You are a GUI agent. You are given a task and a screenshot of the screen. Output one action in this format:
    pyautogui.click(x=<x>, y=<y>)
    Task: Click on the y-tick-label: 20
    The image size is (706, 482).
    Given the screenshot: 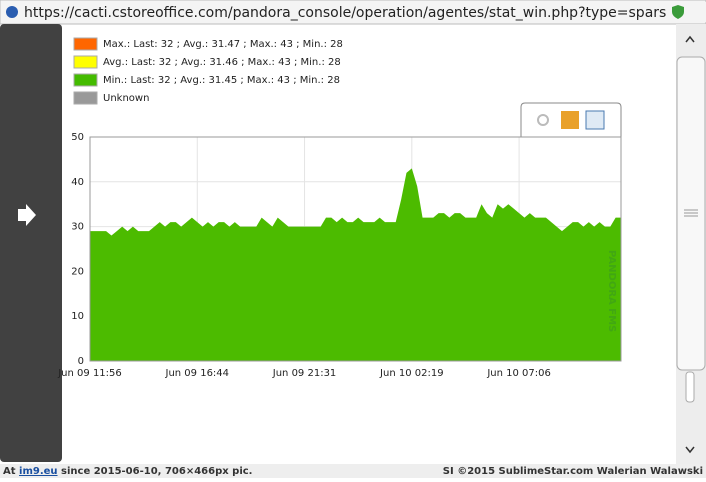 What is the action you would take?
    pyautogui.click(x=77, y=271)
    